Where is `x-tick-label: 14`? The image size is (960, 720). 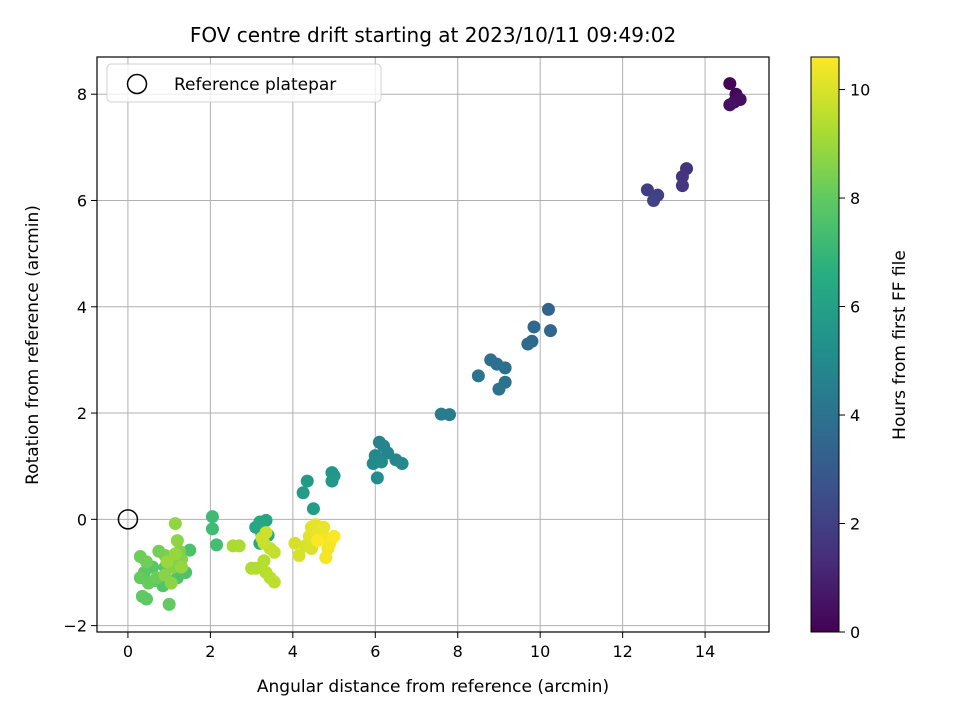
x-tick-label: 14 is located at coordinates (705, 651).